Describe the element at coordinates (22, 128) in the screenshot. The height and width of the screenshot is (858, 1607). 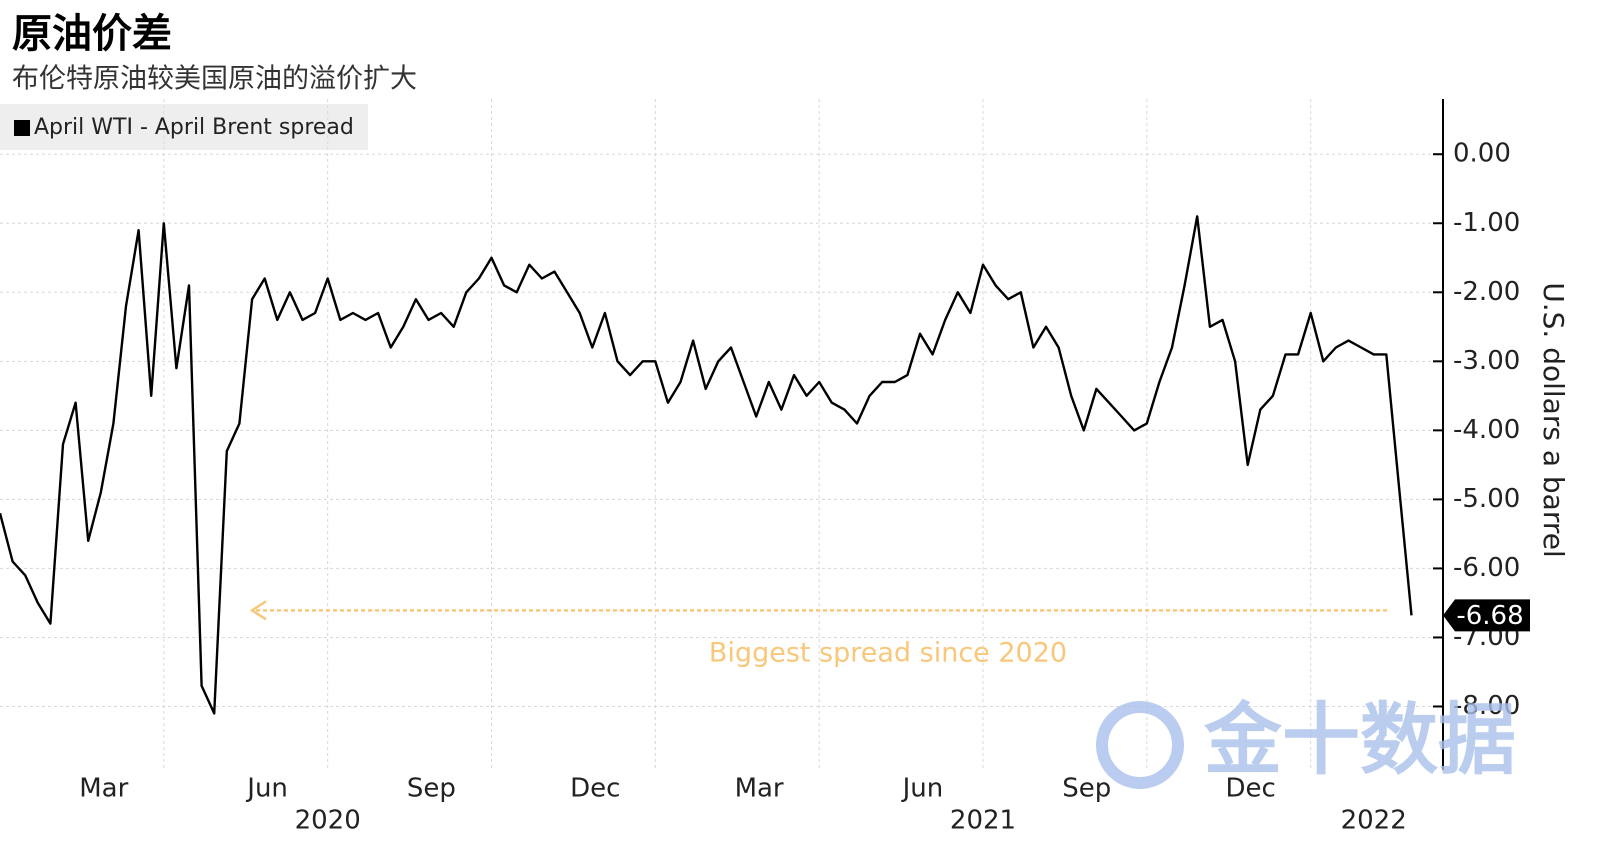
I see `legend-swatch` at that location.